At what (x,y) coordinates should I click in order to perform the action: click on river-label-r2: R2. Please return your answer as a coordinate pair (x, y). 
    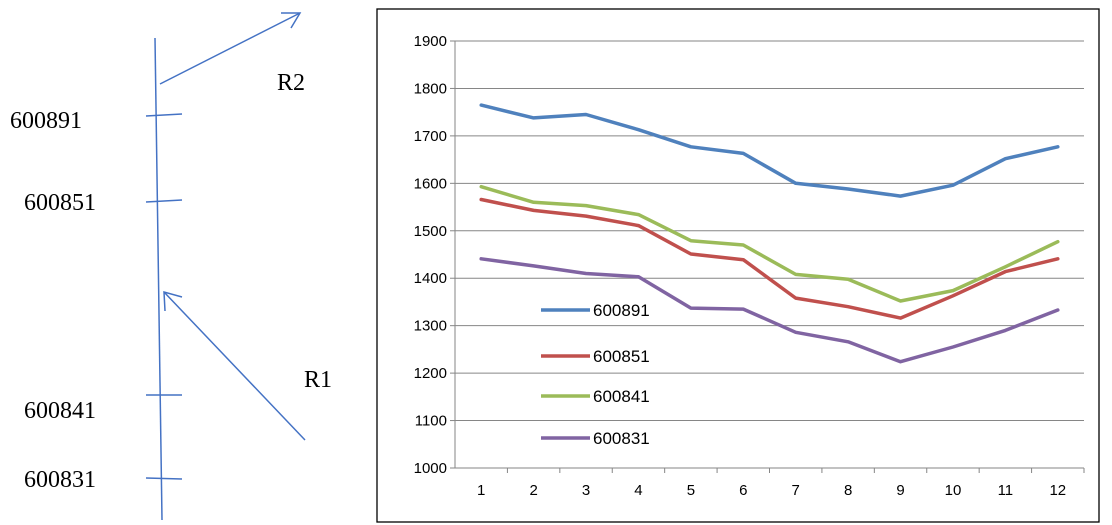
    Looking at the image, I should click on (291, 83).